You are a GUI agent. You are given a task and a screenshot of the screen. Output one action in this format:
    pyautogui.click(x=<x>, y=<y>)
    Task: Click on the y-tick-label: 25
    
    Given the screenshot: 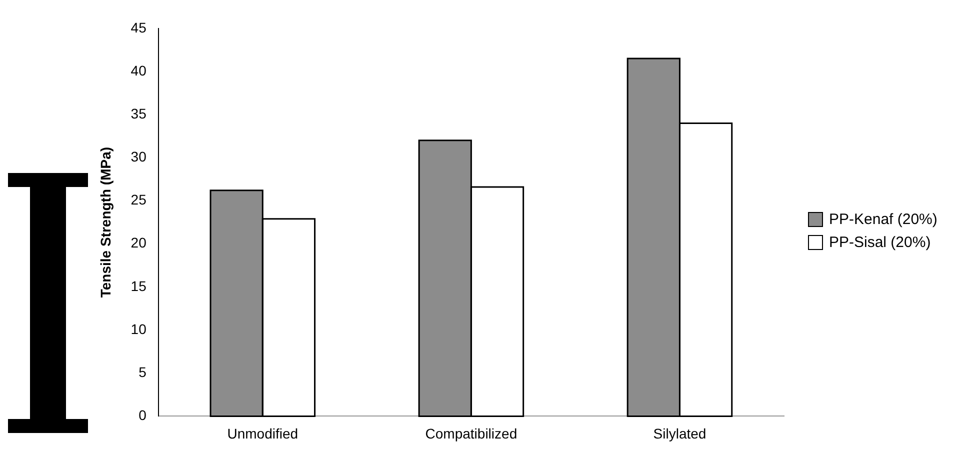 What is the action you would take?
    pyautogui.click(x=138, y=200)
    